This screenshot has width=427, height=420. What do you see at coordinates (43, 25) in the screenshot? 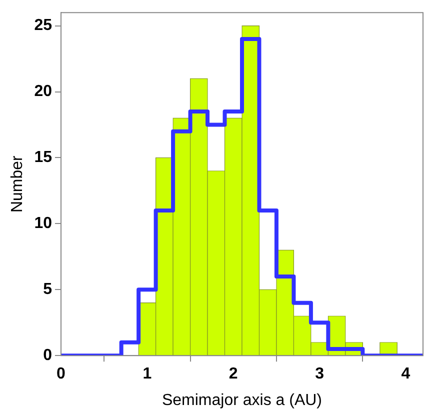
I see `y-tick-label: 25` at bounding box center [43, 25].